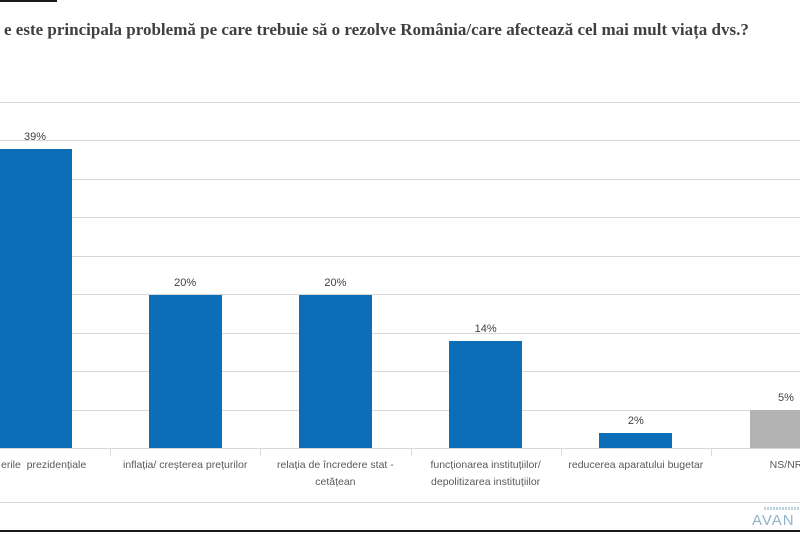 Image resolution: width=800 pixels, height=534 pixels. What do you see at coordinates (35, 136) in the screenshot?
I see `bar-value-label-1: 39%` at bounding box center [35, 136].